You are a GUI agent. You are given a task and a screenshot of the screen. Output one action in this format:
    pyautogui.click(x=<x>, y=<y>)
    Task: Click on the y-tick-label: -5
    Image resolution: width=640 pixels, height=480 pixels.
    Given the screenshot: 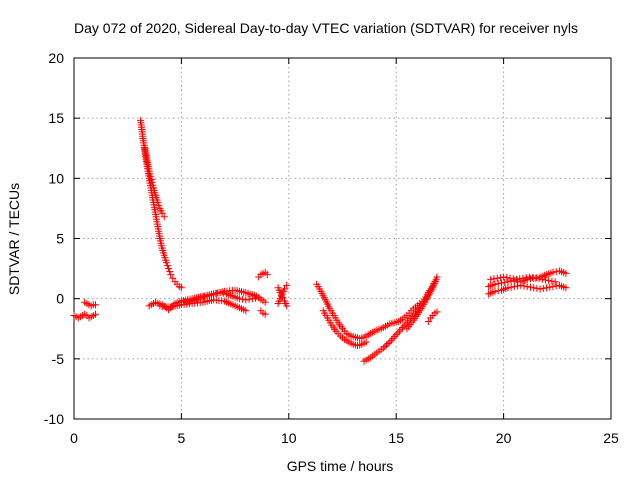 What is the action you would take?
    pyautogui.click(x=58, y=359)
    